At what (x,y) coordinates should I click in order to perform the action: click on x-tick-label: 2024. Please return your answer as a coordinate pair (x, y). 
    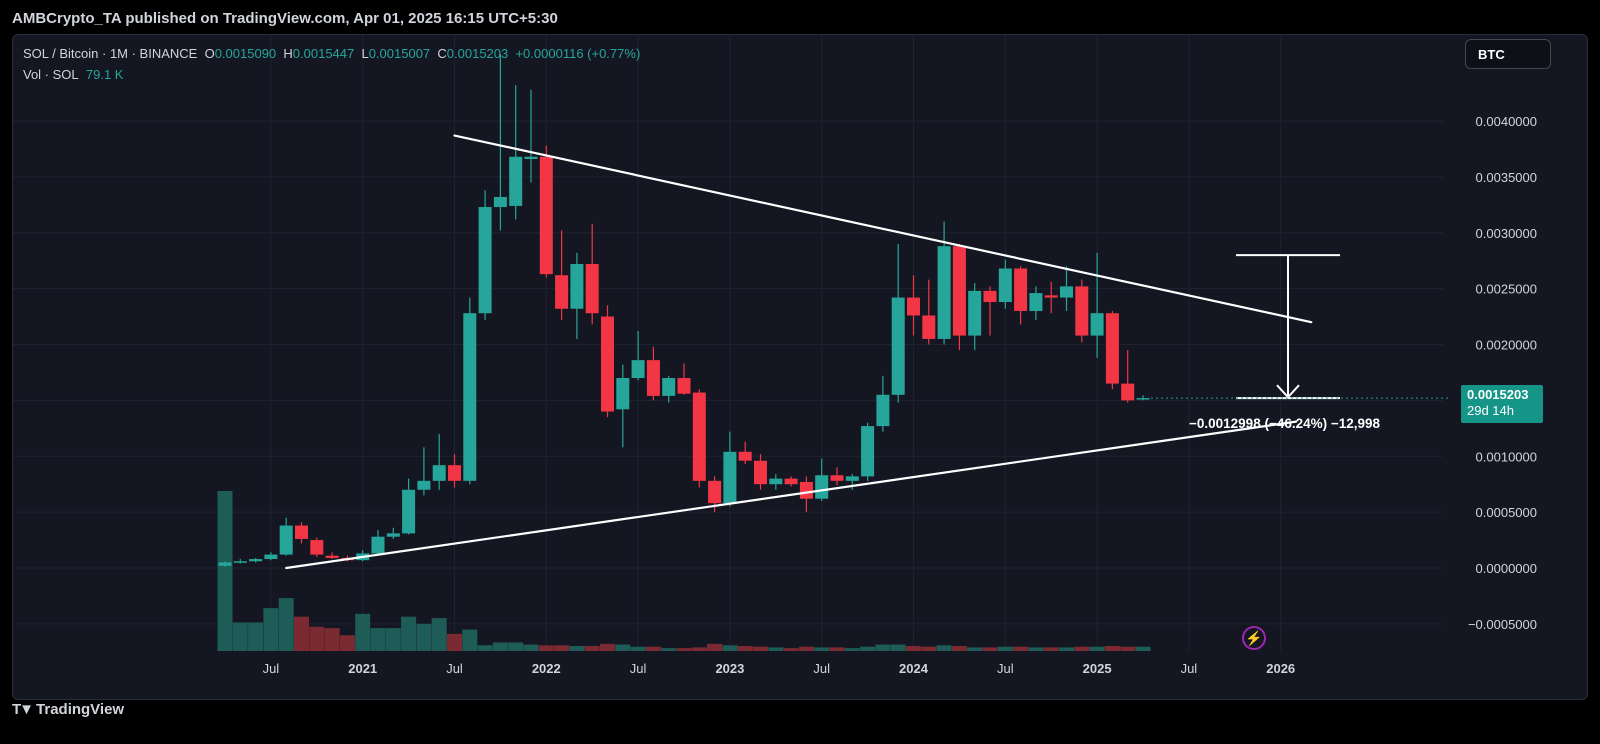
    Looking at the image, I should click on (914, 668).